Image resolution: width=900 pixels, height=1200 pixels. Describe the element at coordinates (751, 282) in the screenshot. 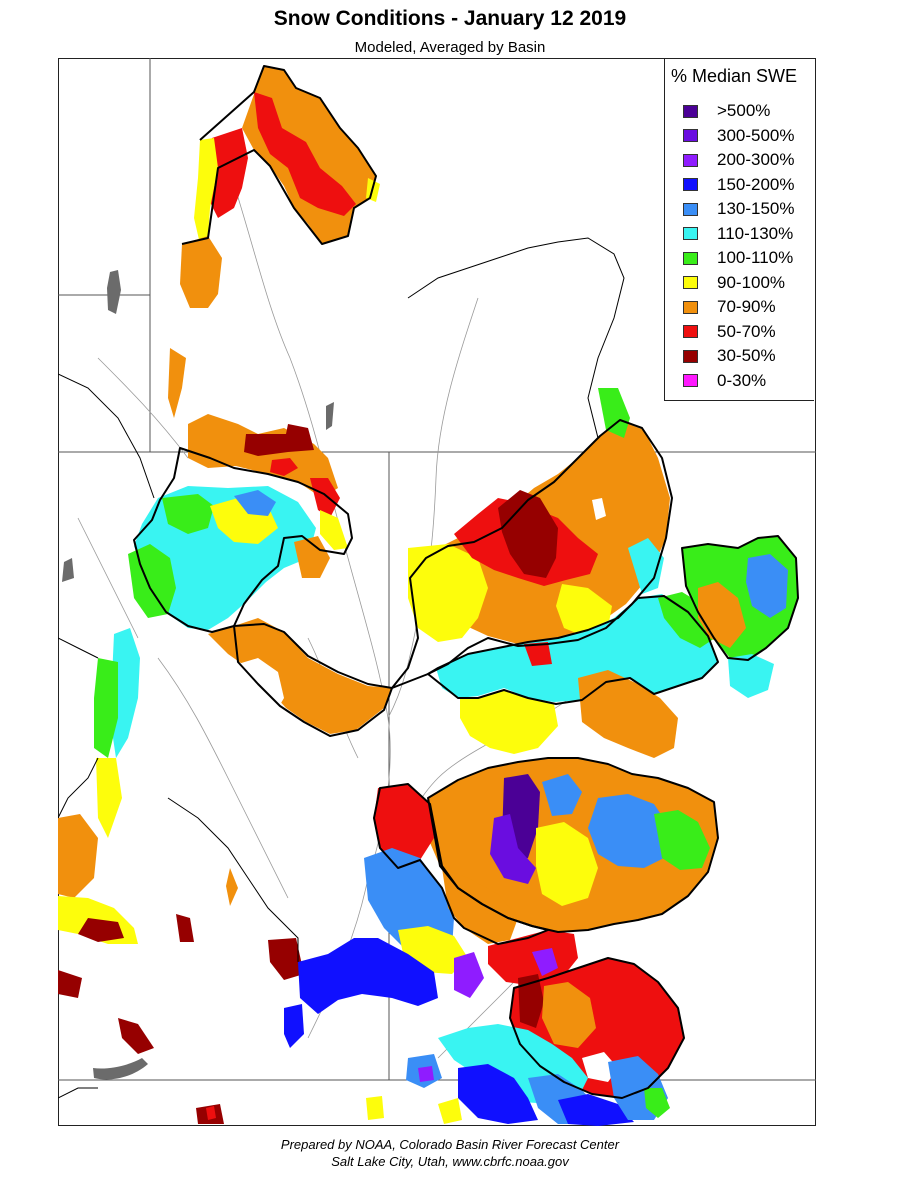

I see `legend-label: 90-100%` at that location.